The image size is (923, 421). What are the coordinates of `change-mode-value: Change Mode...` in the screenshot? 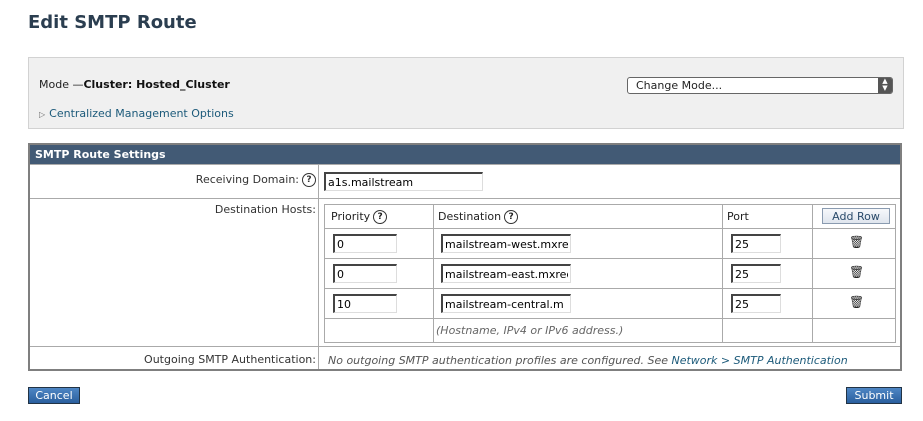 It's located at (679, 85).